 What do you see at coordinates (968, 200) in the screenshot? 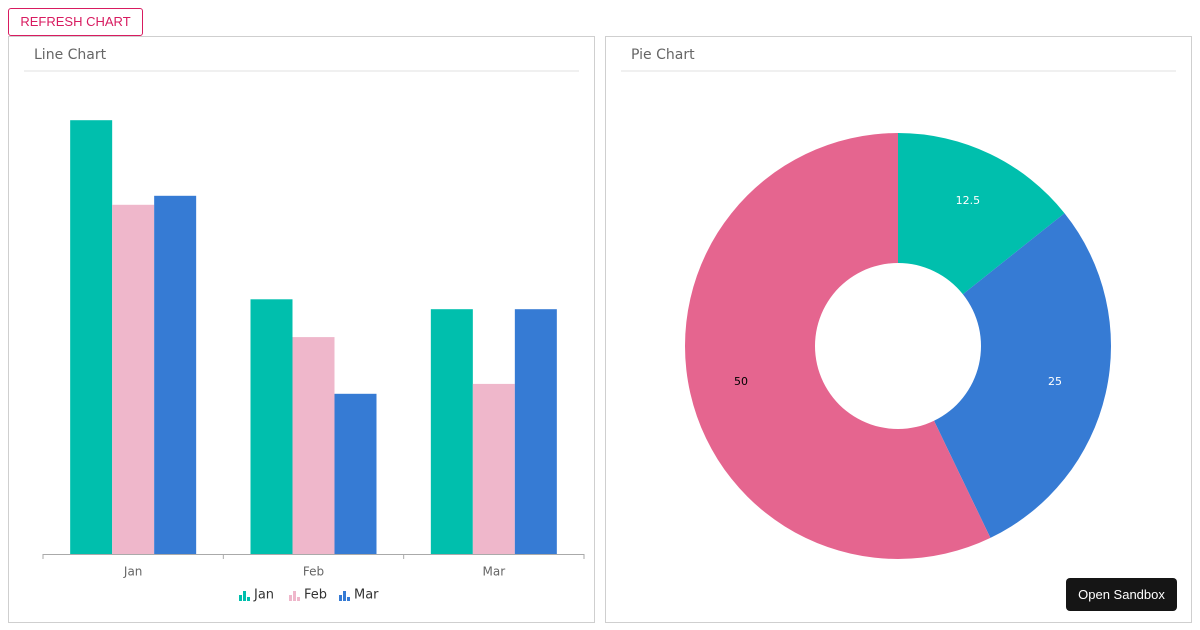
I see `data-label: 12.5` at bounding box center [968, 200].